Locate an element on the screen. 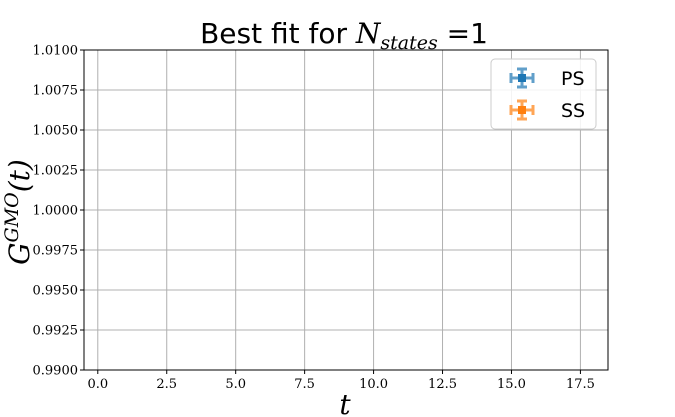 This screenshot has height=417, width=675. title-math-n: N is located at coordinates (368, 33).